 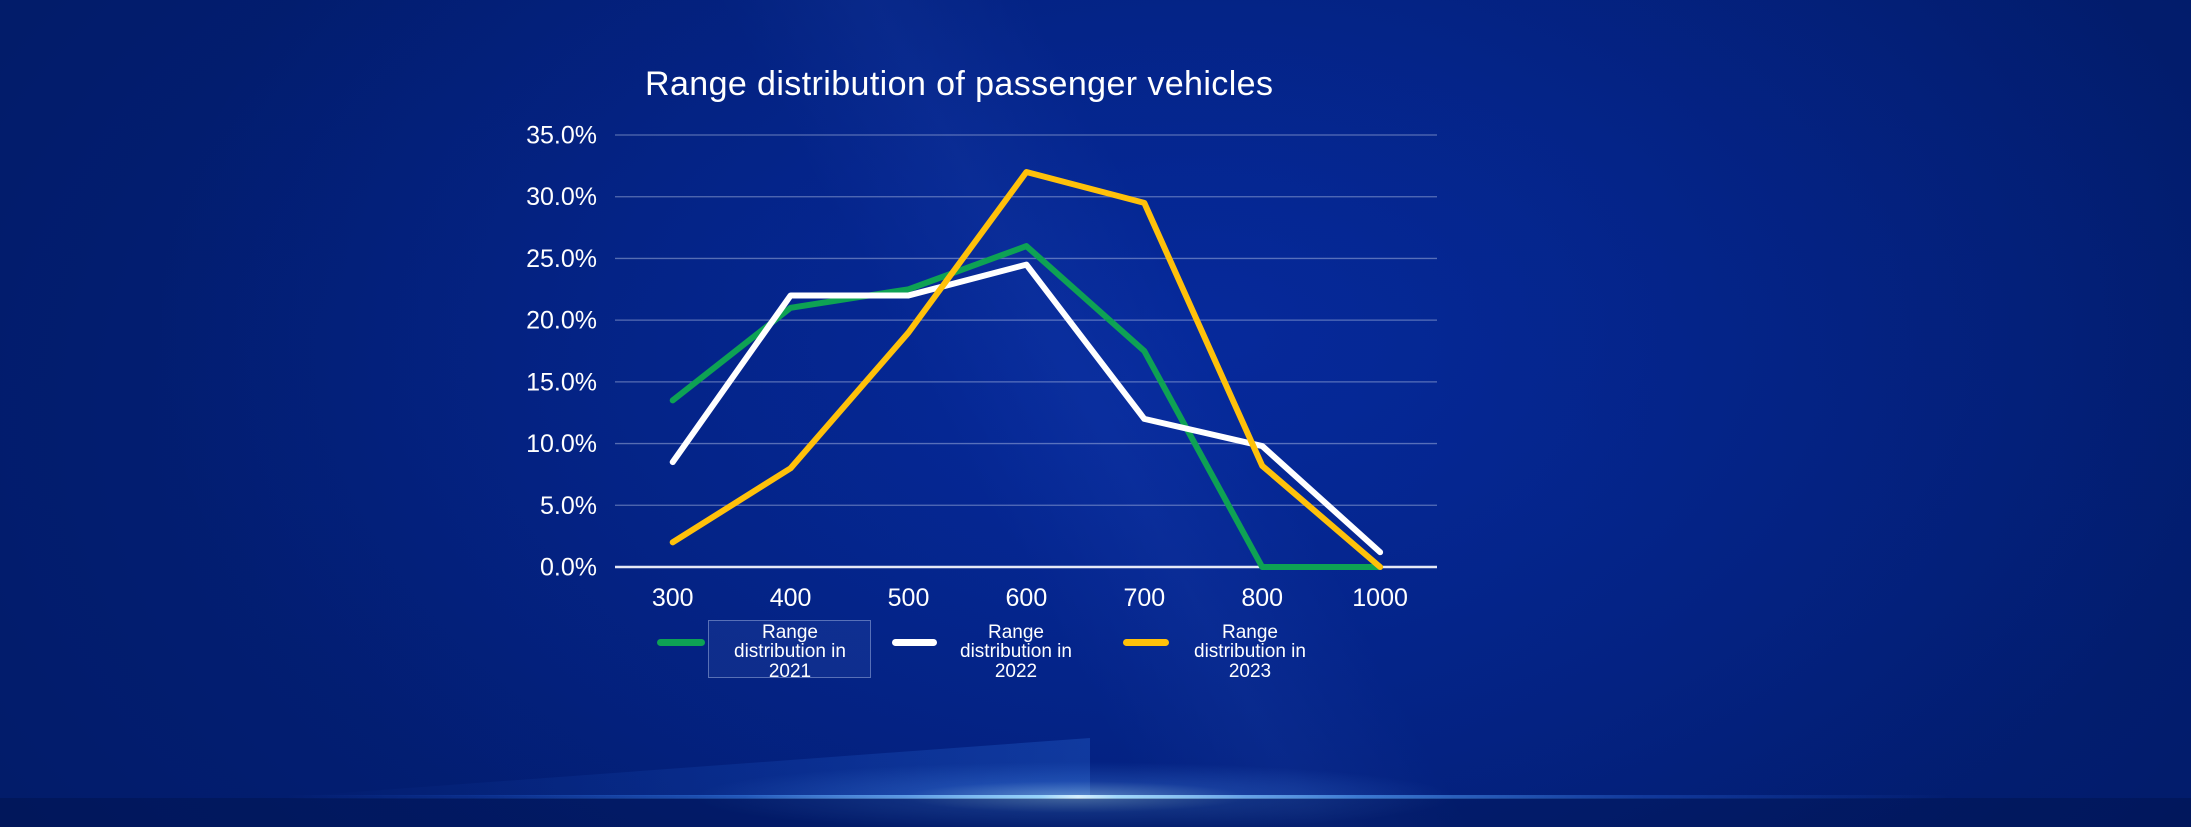 I want to click on y-axis-tick-label: 15.0%, so click(x=561, y=382).